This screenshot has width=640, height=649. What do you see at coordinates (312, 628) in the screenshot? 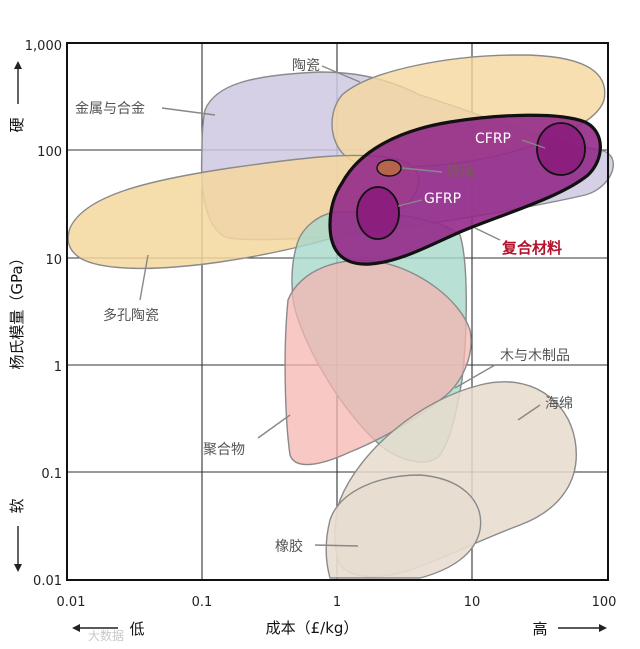
I see `x-axis-title: 成本（£/kg）` at bounding box center [312, 628].